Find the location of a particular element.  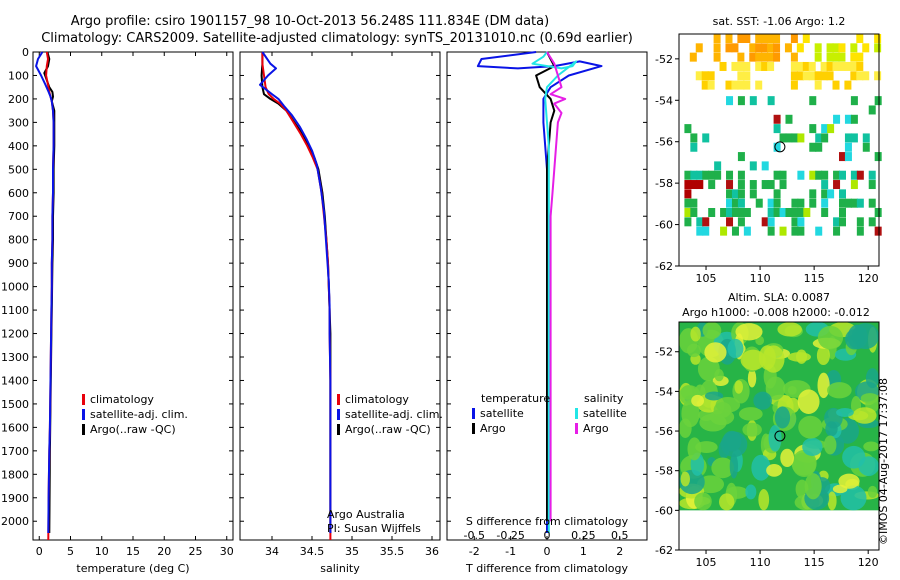

annotation-pi: PI: Susan Wijffels is located at coordinates (374, 528).